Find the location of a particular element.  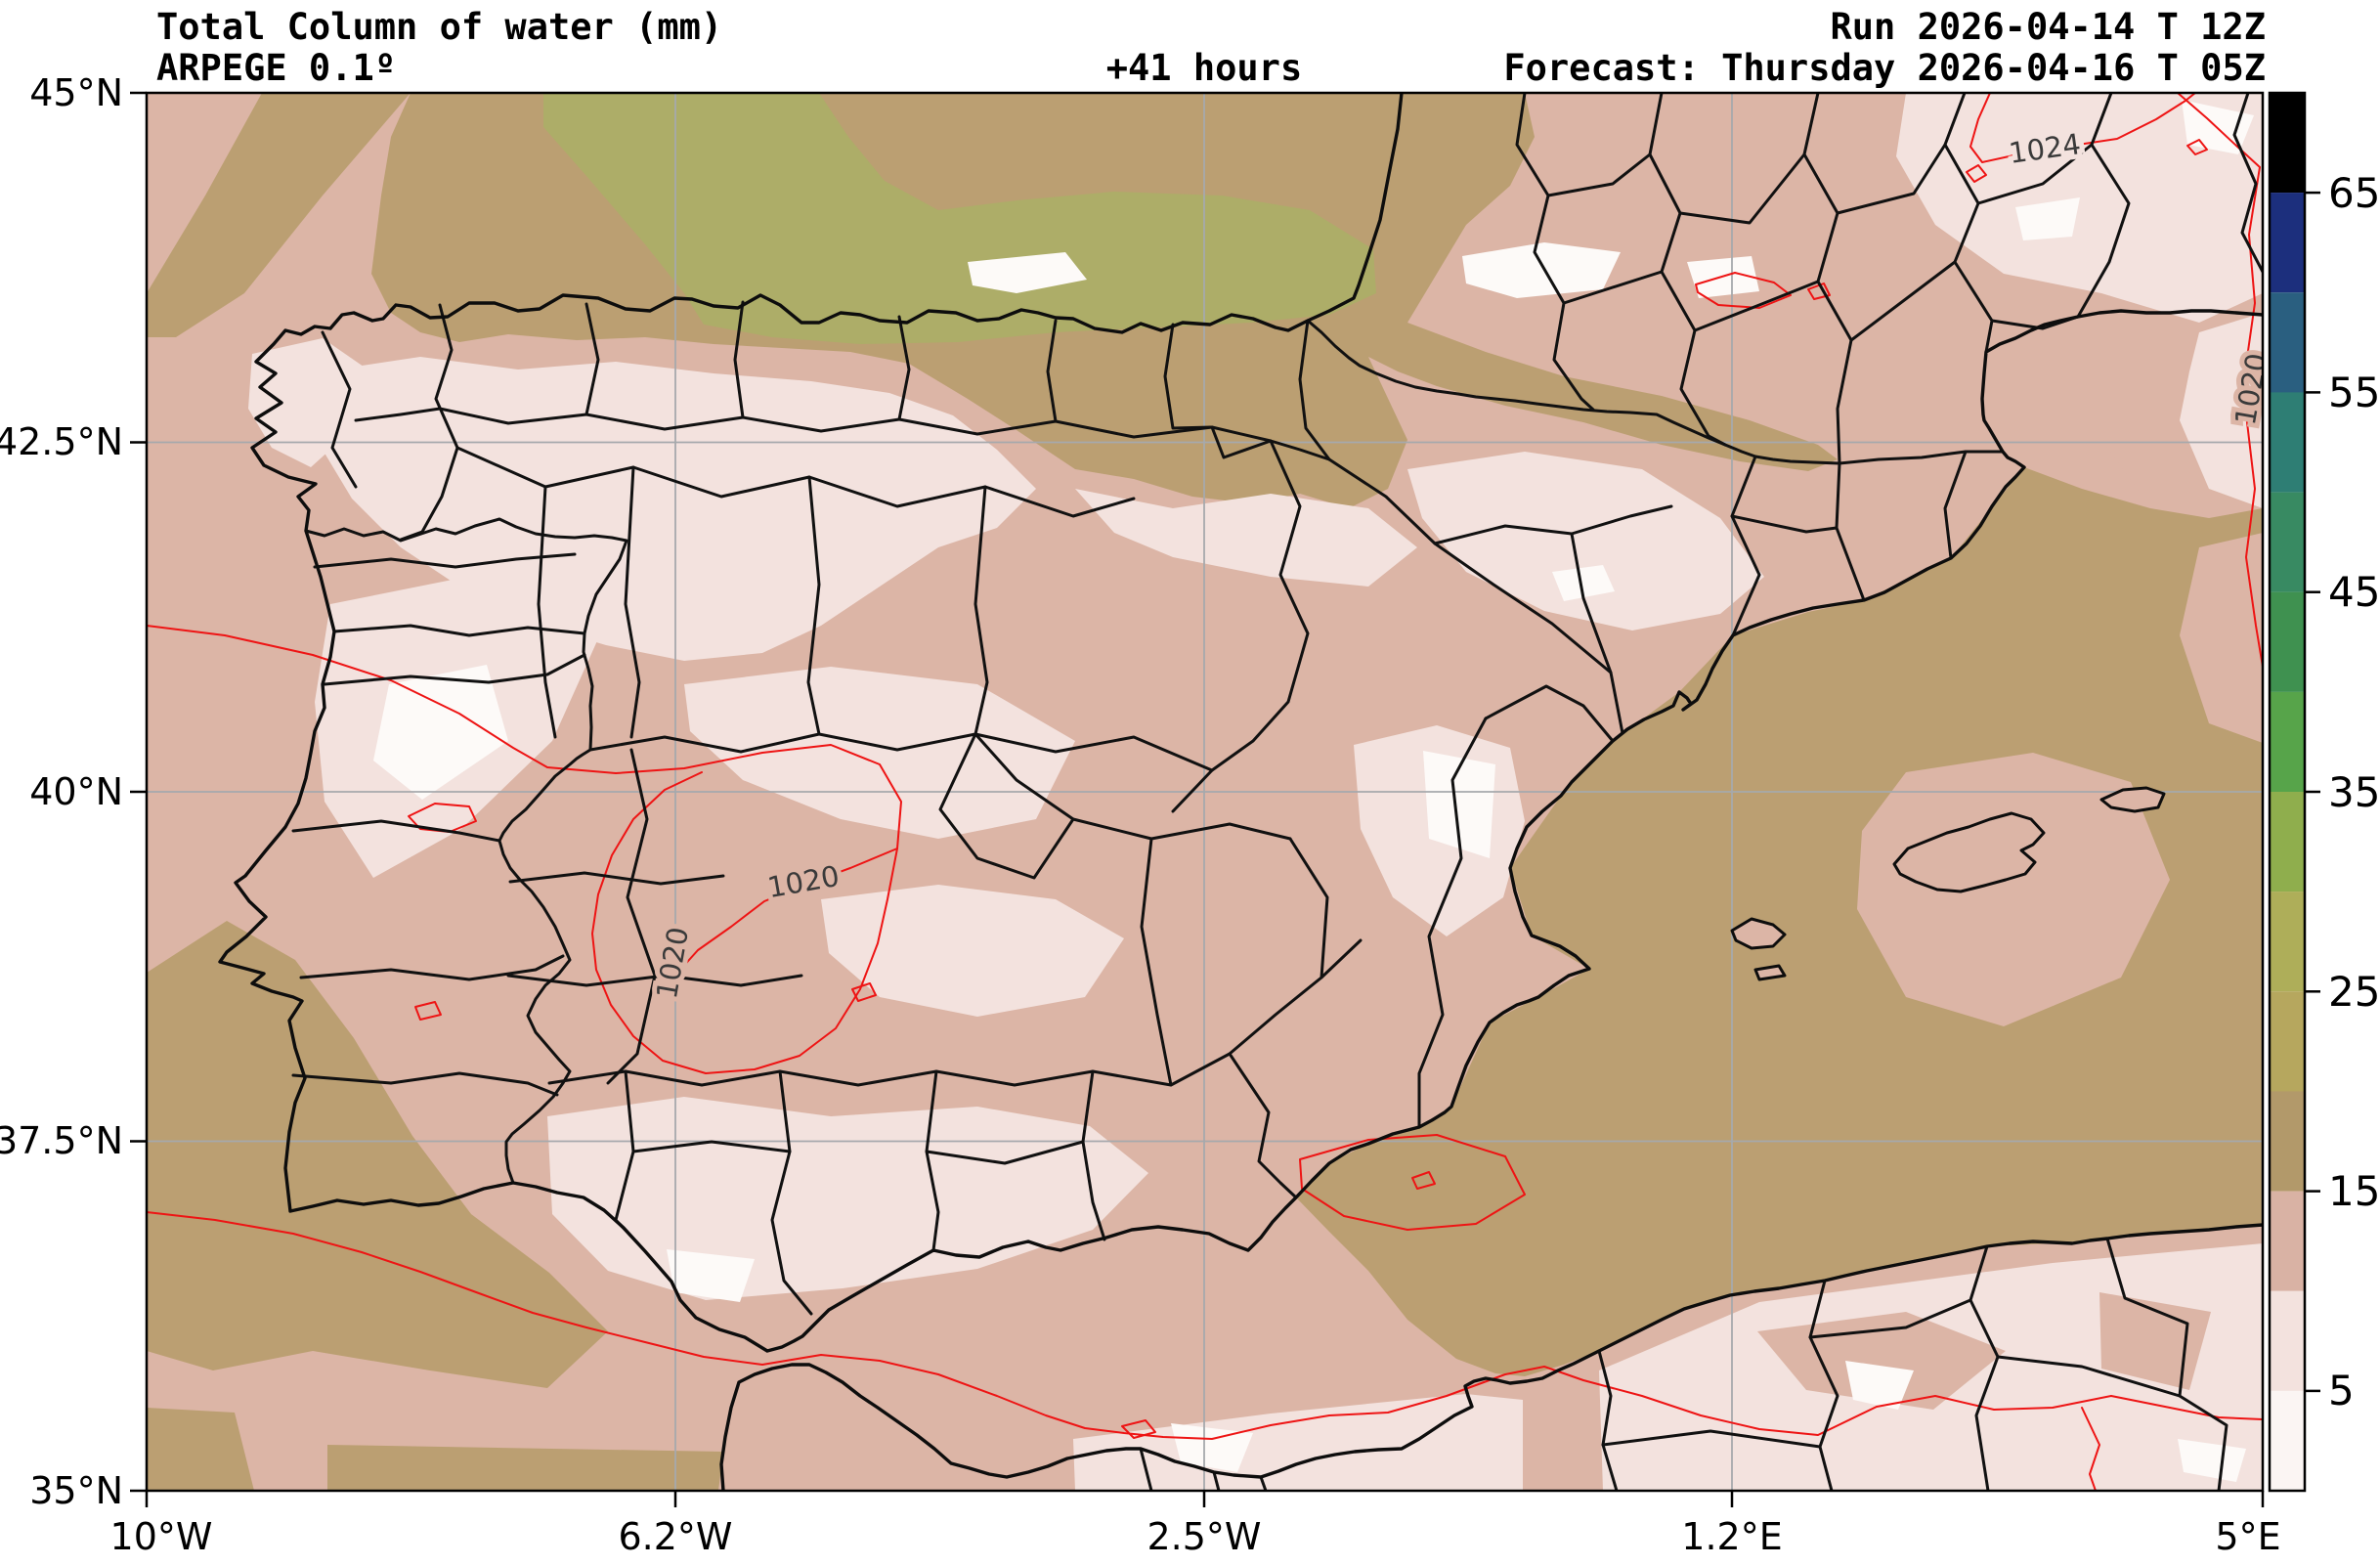

colorbar-segments is located at coordinates (2287, 792).